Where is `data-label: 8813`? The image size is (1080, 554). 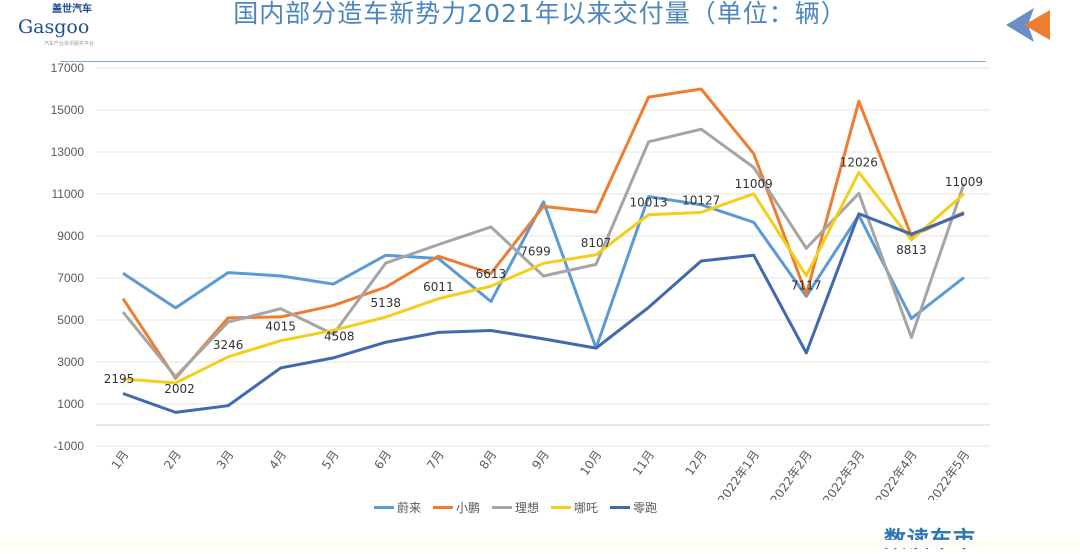
data-label: 8813 is located at coordinates (911, 250).